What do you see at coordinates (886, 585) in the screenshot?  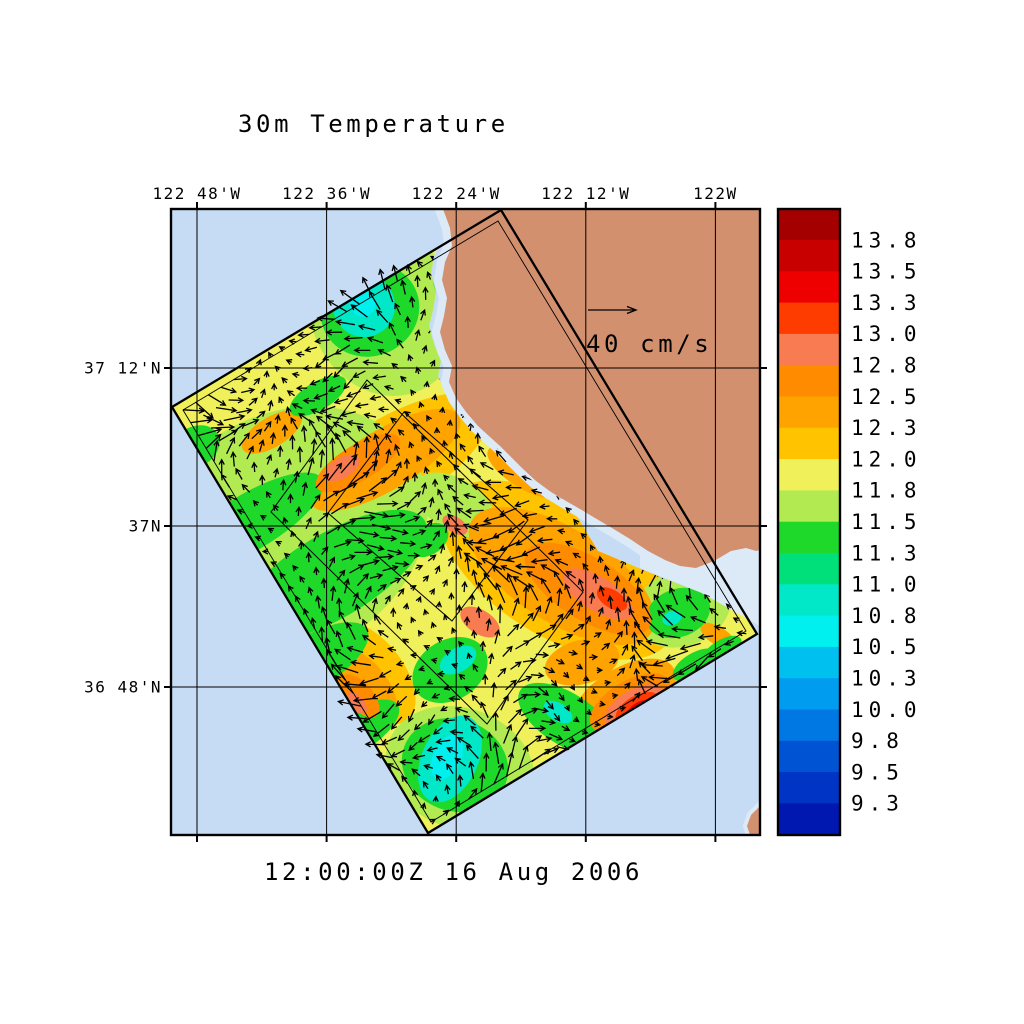 I see `colorbar-label: 11.0` at bounding box center [886, 585].